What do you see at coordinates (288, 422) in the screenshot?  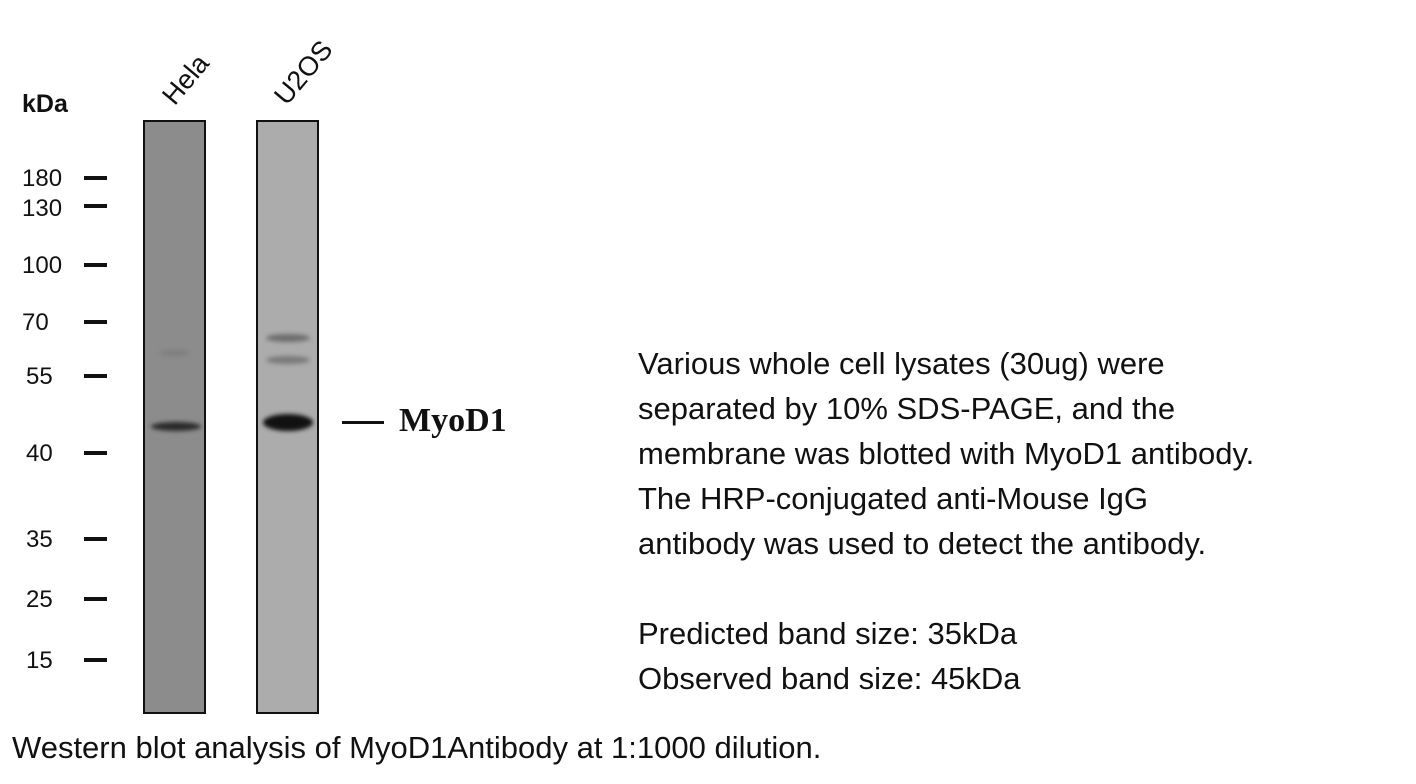 I see `band-u2os-myod1` at bounding box center [288, 422].